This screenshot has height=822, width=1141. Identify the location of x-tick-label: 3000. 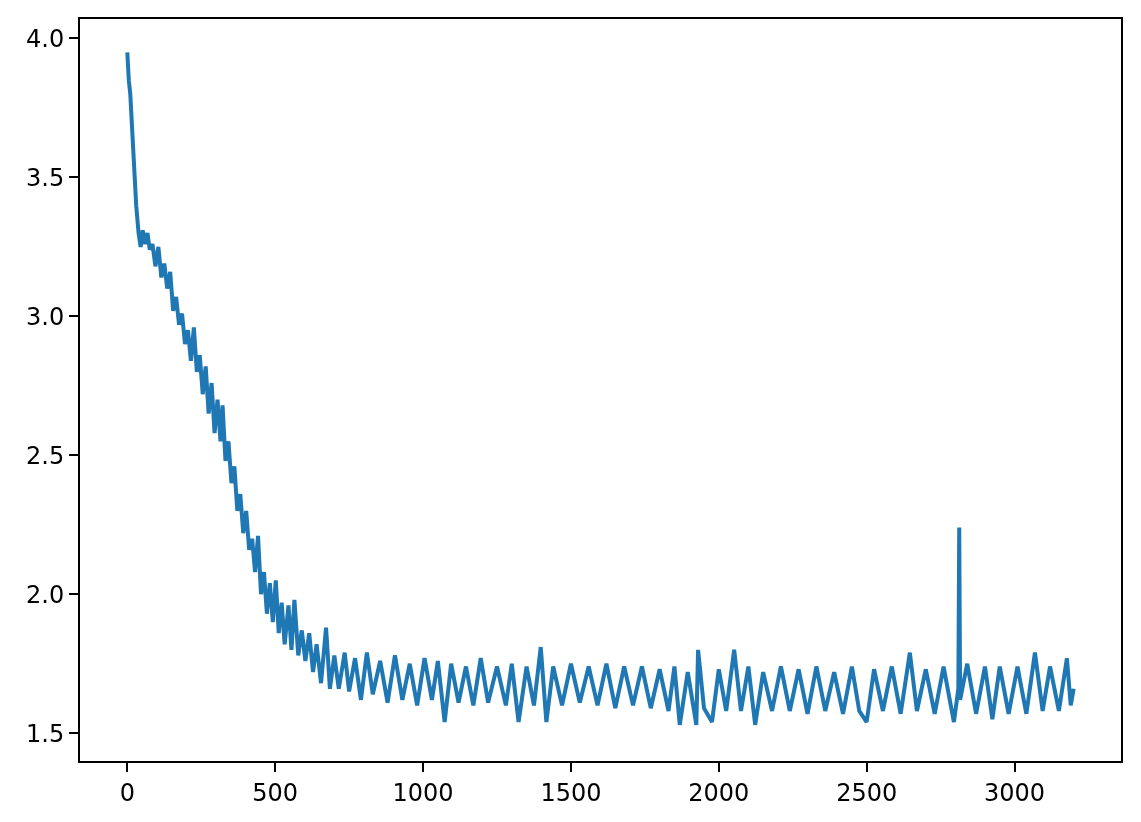
(1014, 792).